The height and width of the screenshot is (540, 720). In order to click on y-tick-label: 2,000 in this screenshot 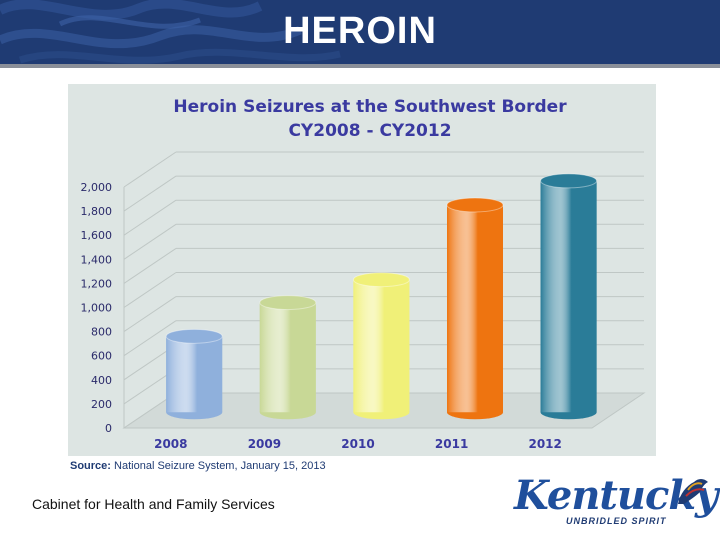, I will do `click(97, 187)`.